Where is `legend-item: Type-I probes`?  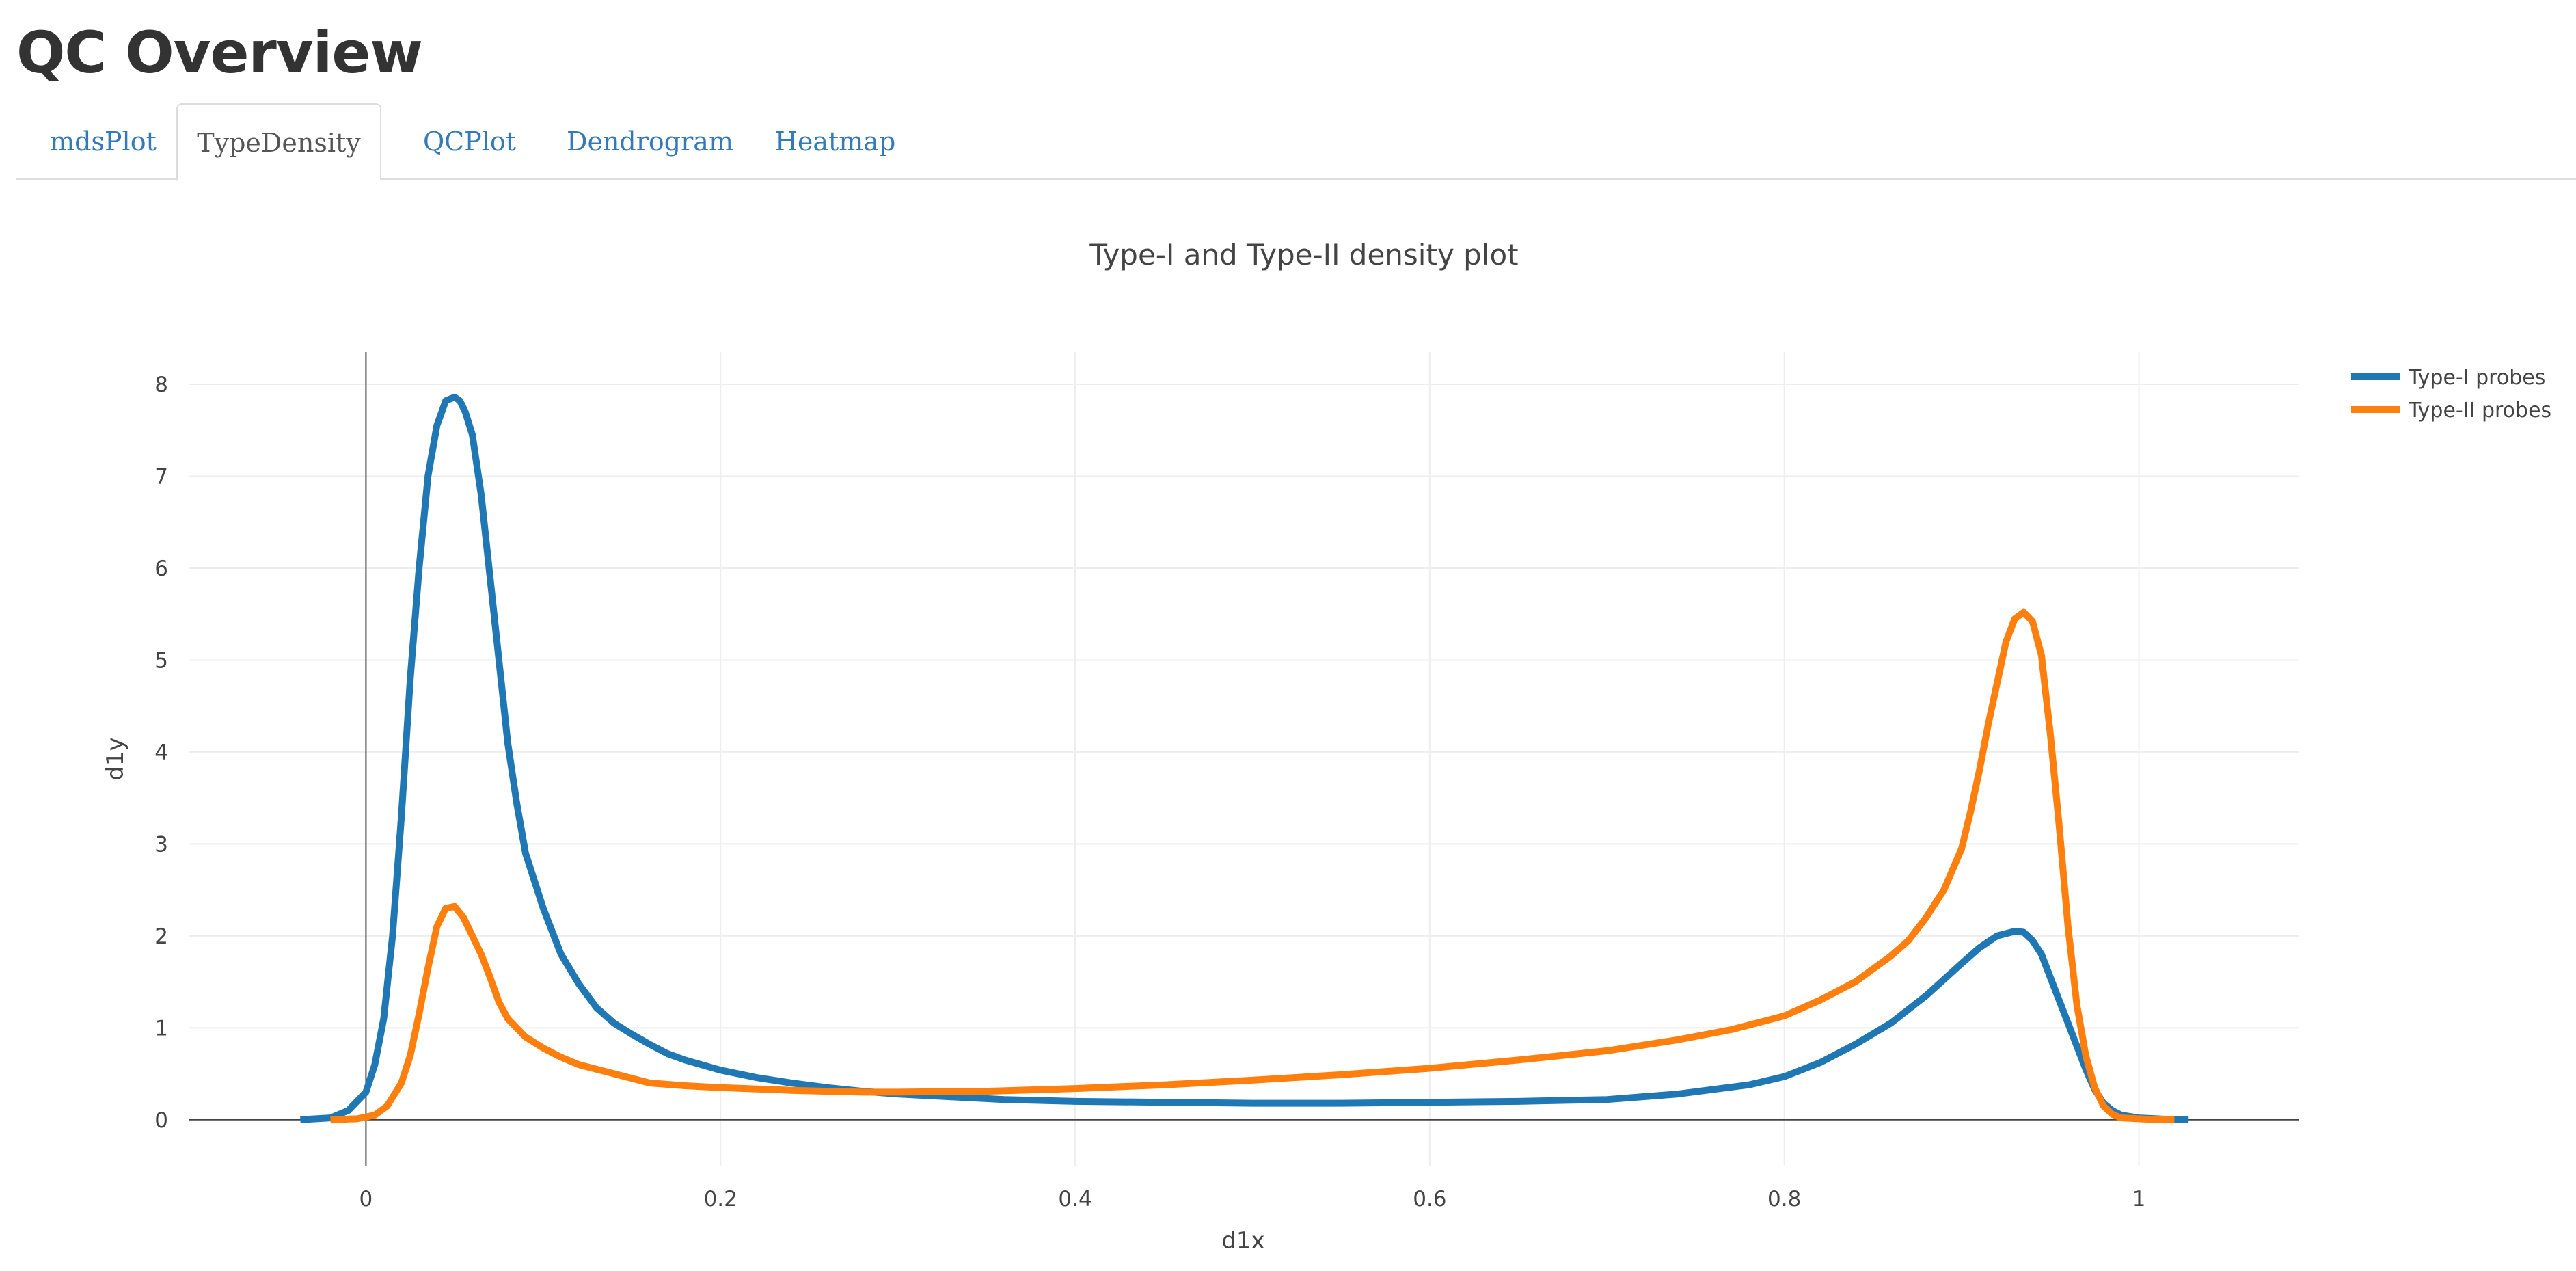
legend-item: Type-I probes is located at coordinates (2448, 378).